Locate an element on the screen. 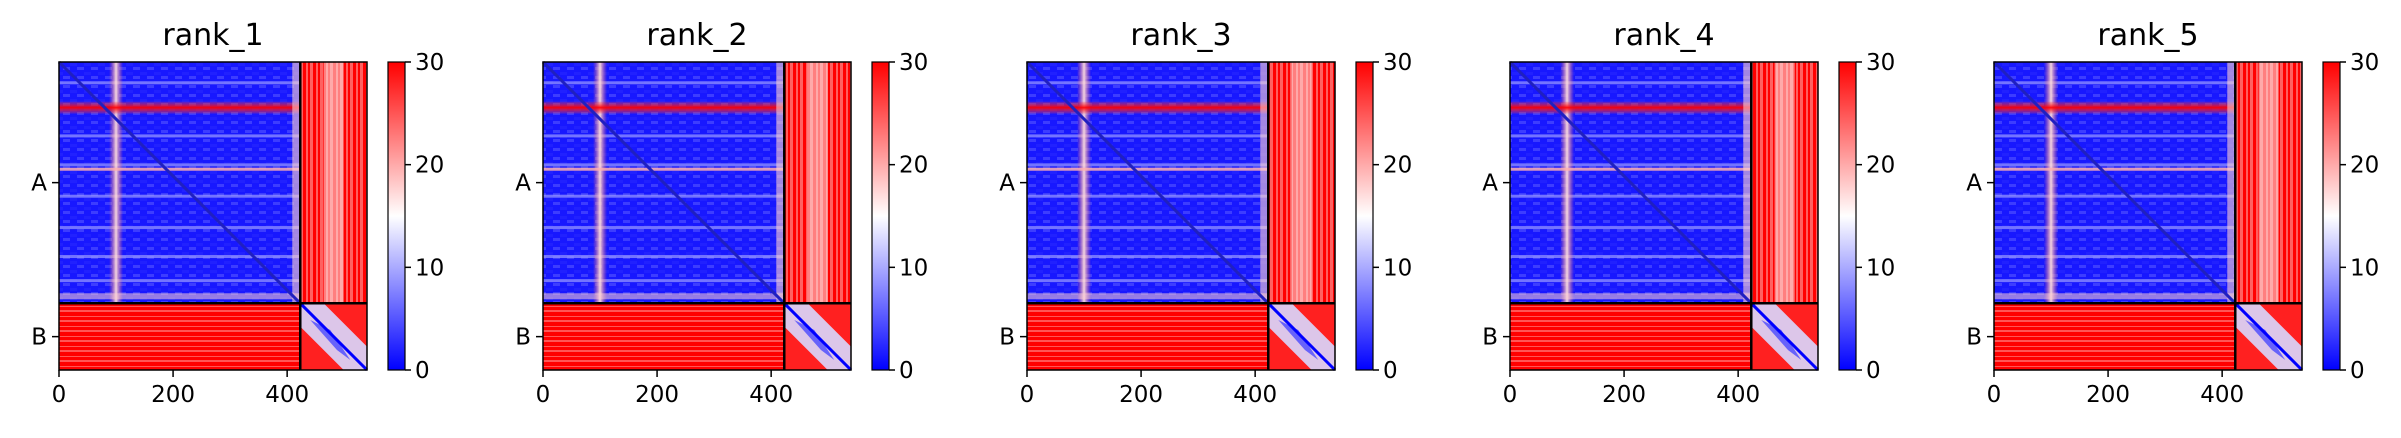 The width and height of the screenshot is (2401, 438). panel-title: rank_1 is located at coordinates (212, 35).